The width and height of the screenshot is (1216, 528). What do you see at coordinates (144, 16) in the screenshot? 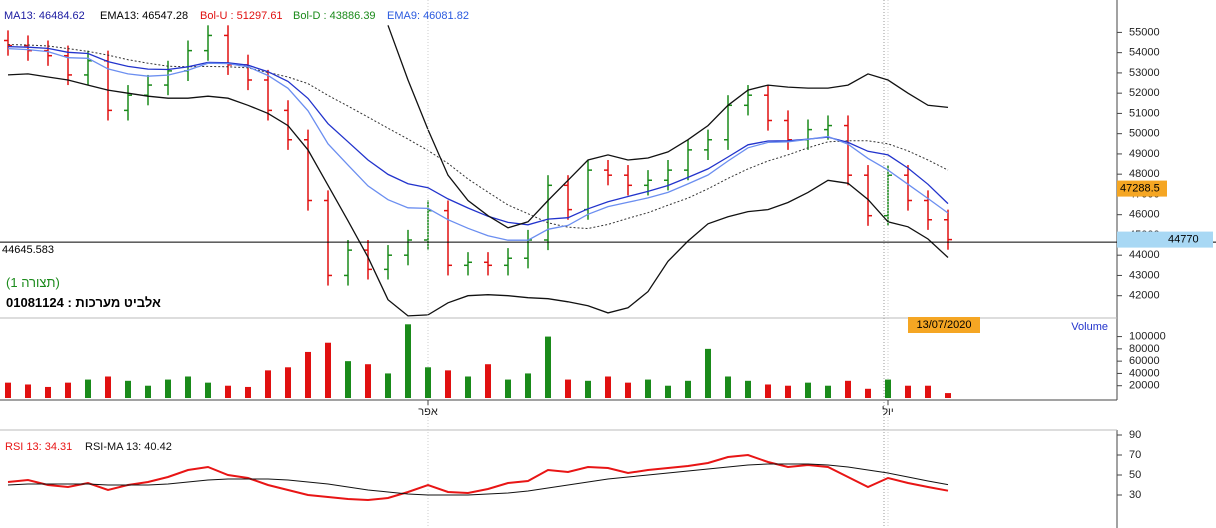
I see `legend-entry: EMA13: 46547.28` at bounding box center [144, 16].